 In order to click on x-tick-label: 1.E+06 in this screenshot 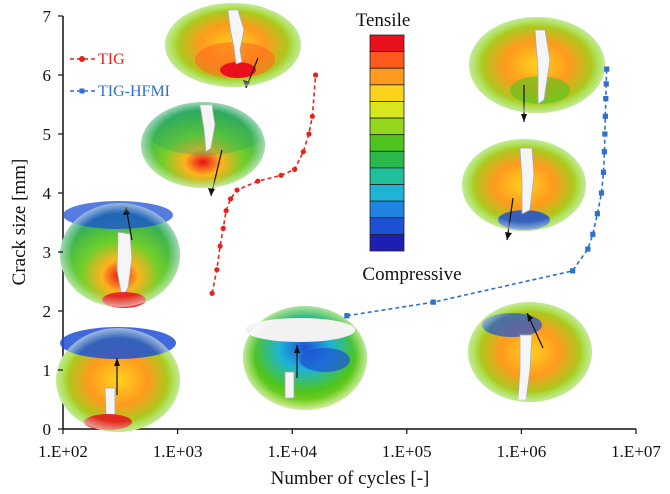, I will do `click(522, 451)`.